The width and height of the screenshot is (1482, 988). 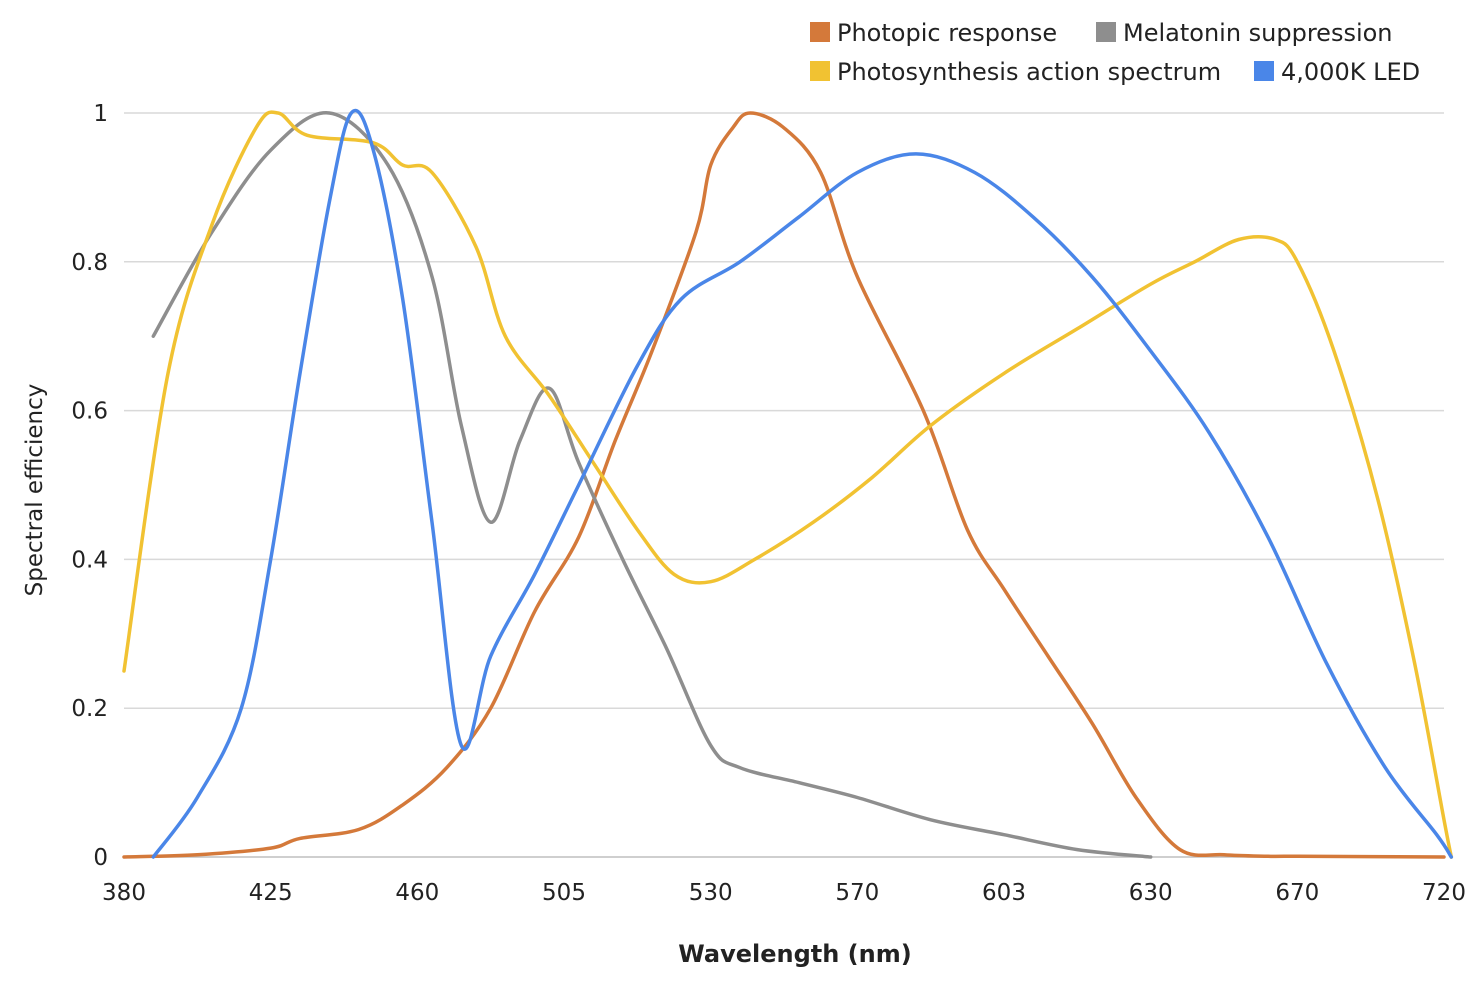 I want to click on x-axis-title: Wavelength (nm), so click(x=794, y=954).